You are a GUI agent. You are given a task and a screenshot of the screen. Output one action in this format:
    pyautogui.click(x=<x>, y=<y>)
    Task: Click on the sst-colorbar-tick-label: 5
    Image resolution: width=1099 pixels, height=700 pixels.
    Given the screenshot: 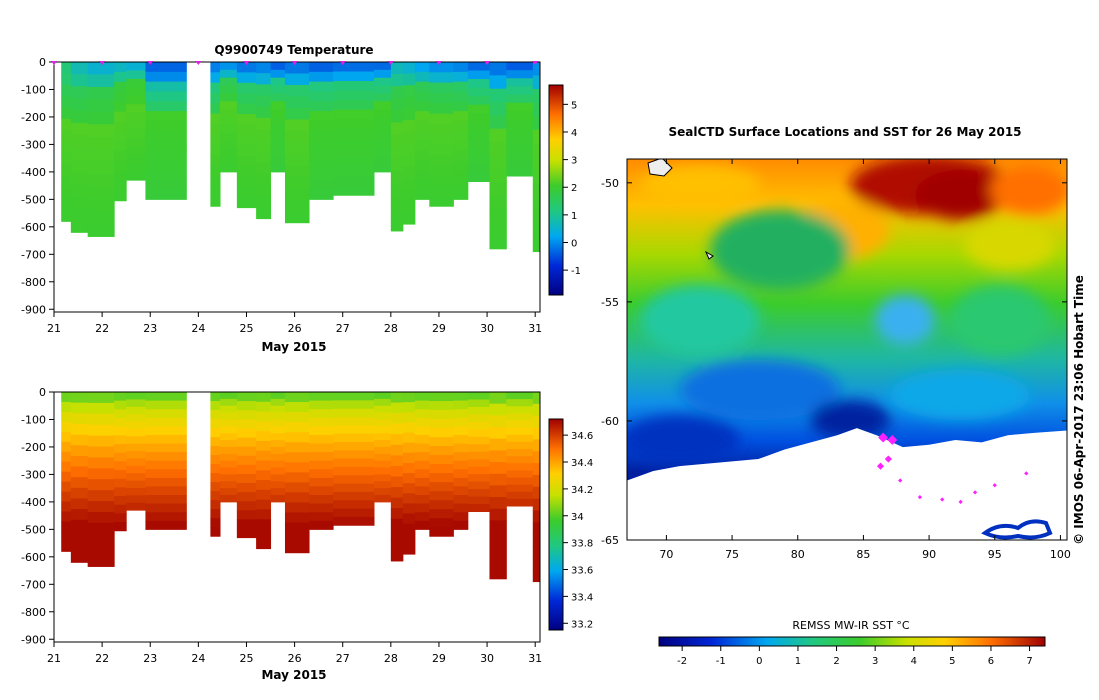 What is the action you would take?
    pyautogui.click(x=952, y=661)
    